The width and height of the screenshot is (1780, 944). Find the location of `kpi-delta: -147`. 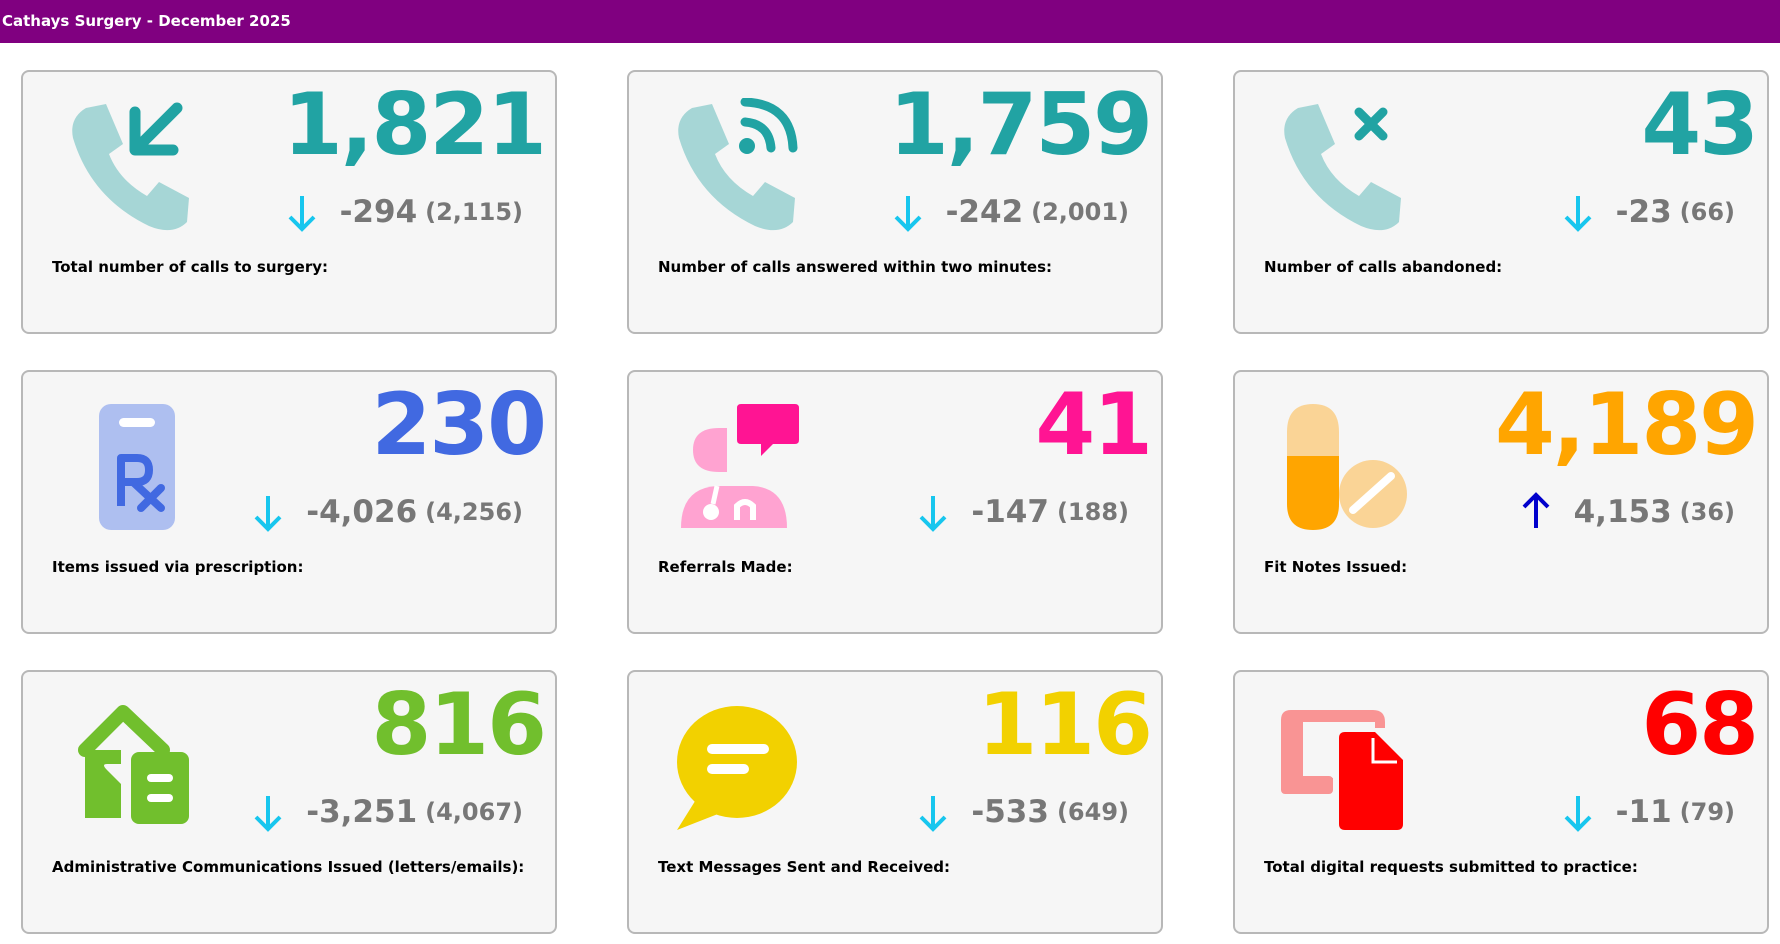

kpi-delta: -147 is located at coordinates (1010, 512).